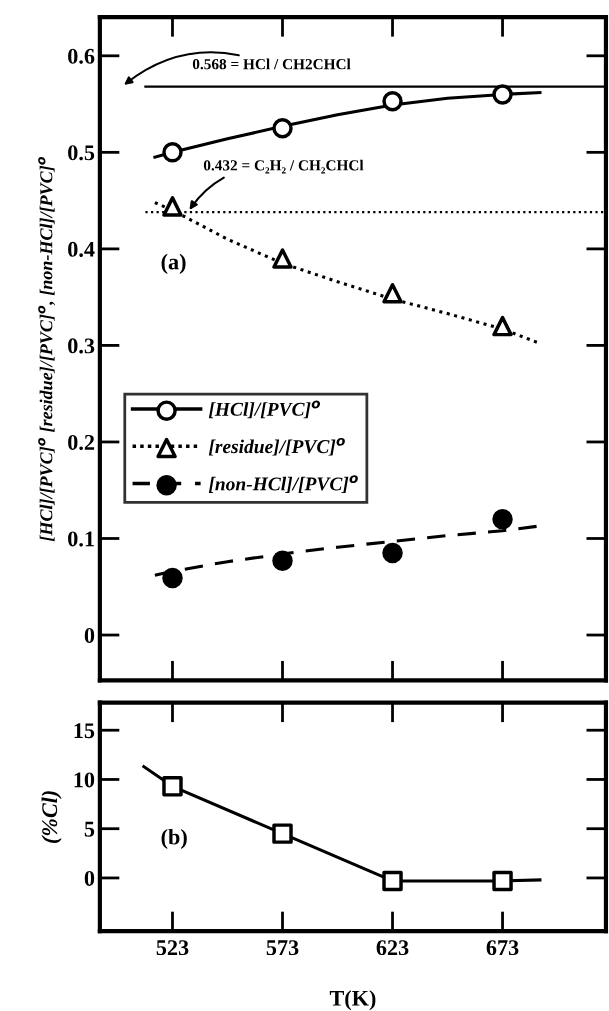  Describe the element at coordinates (392, 948) in the screenshot. I see `x-tick-label: 623` at that location.